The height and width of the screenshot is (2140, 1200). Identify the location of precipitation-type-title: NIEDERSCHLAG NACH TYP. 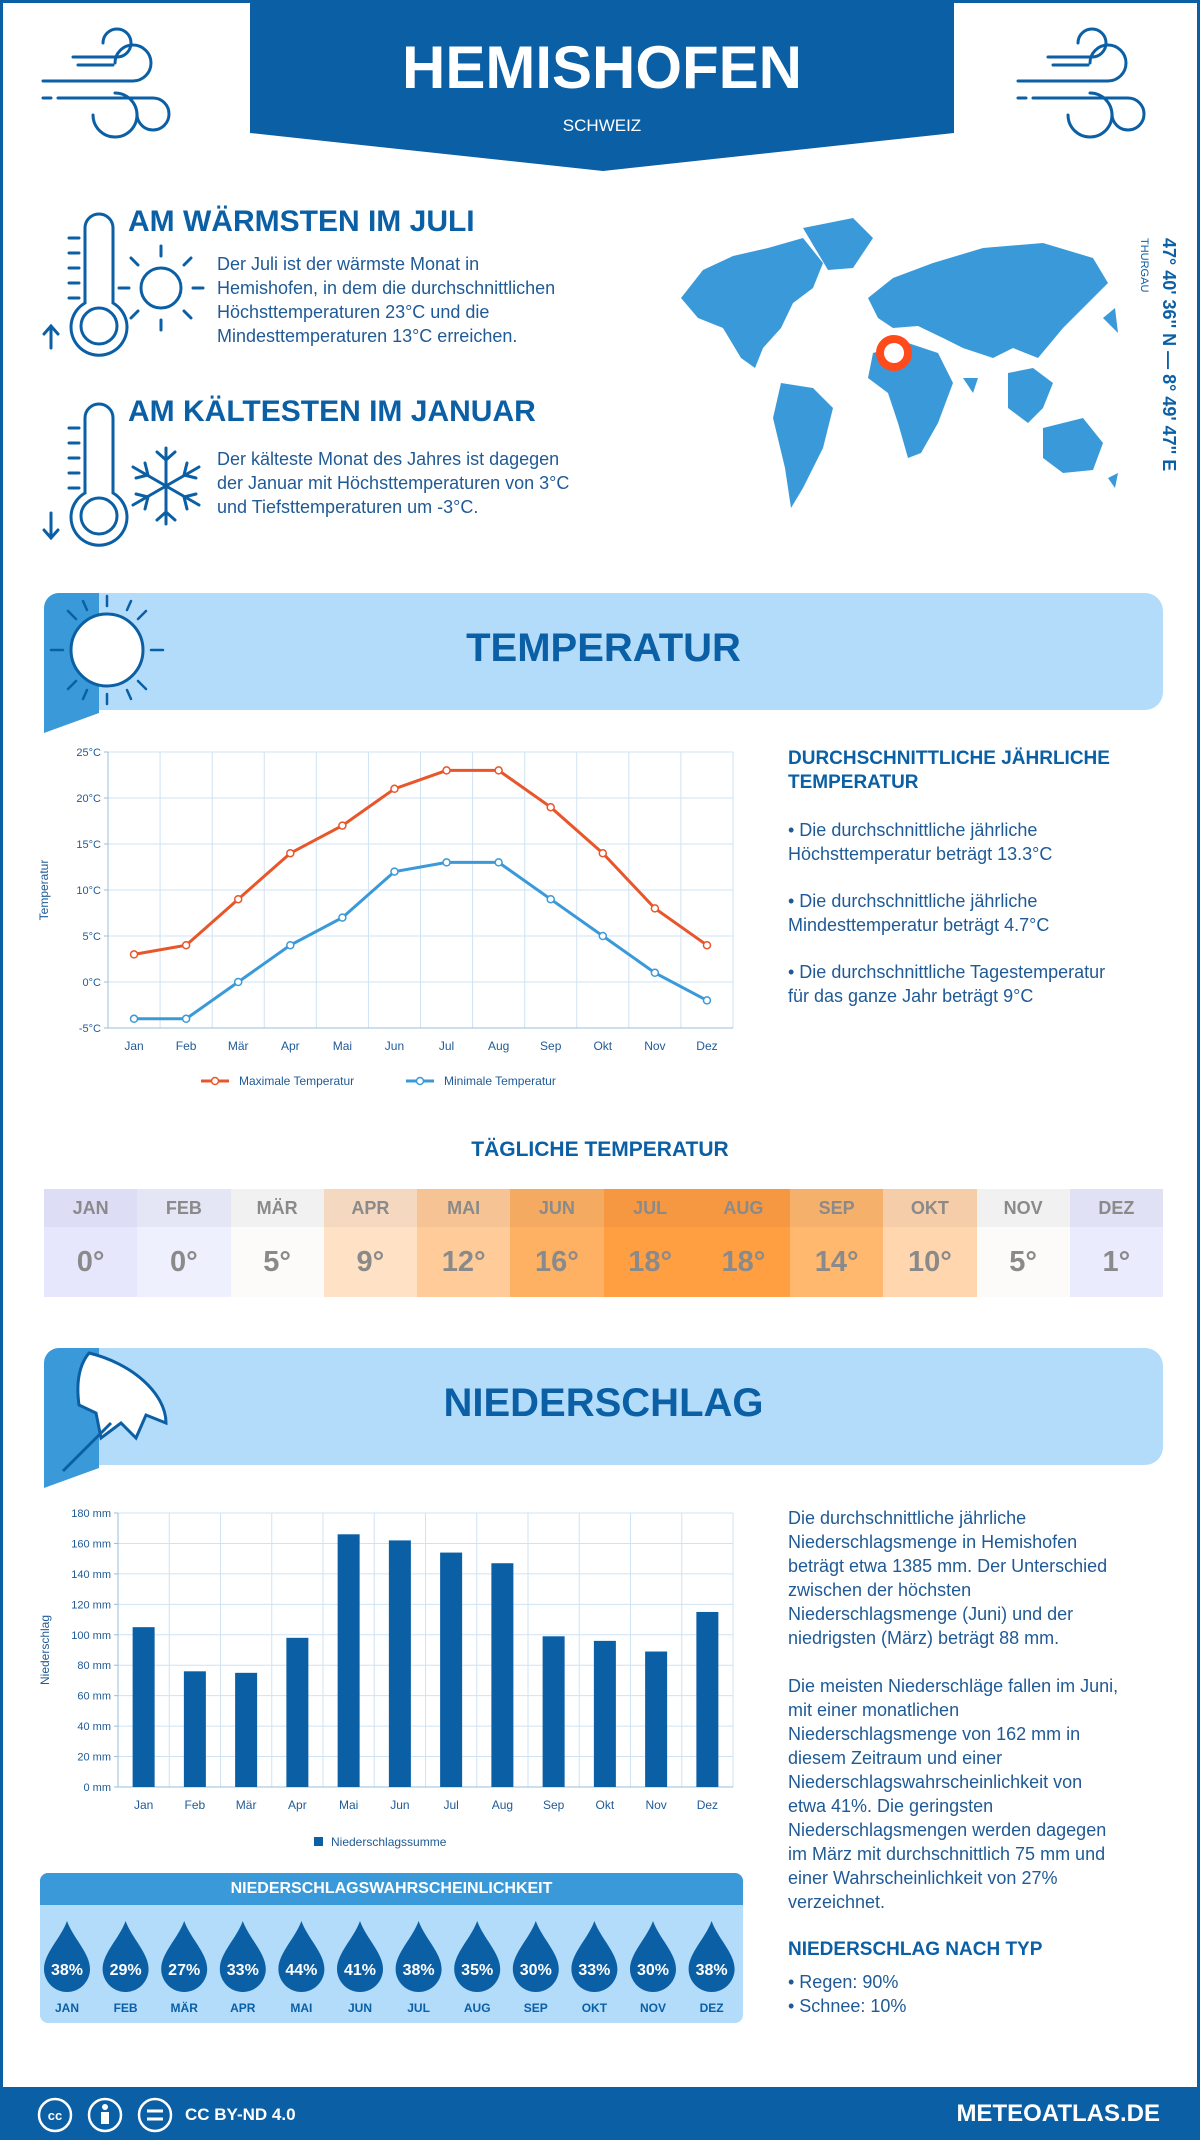
(915, 1949).